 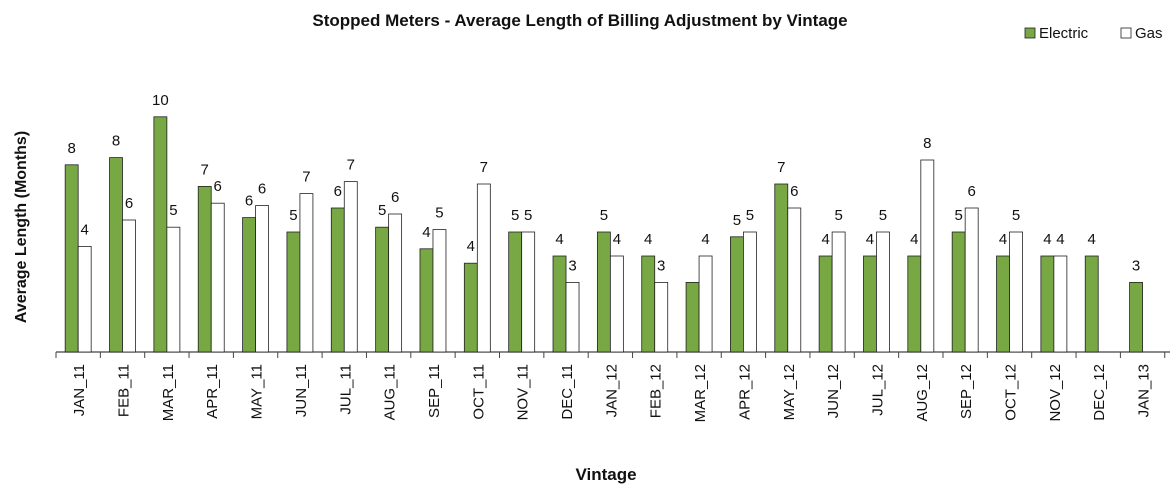 I want to click on x-tick-label: FEB_11, so click(x=124, y=390).